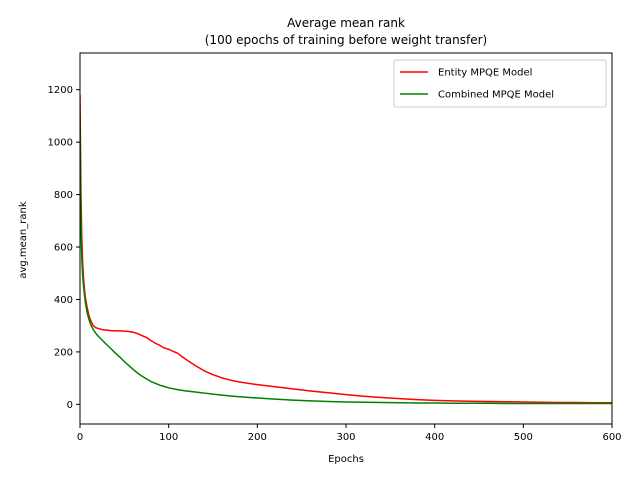  I want to click on x-tick-label: 0, so click(80, 437).